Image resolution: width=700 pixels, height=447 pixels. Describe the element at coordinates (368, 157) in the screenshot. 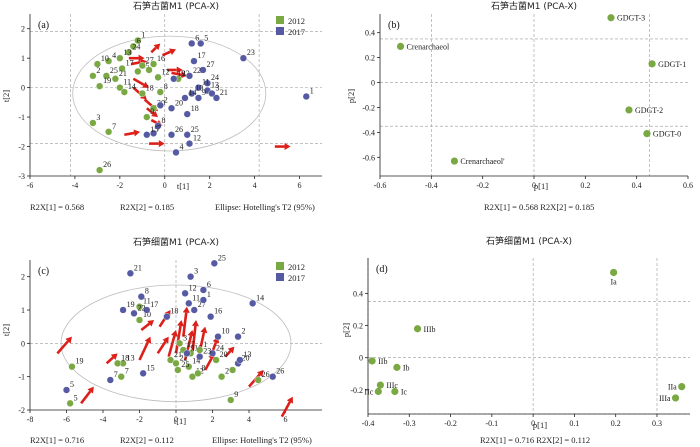

I see `y-tick-label: -0.6` at that location.